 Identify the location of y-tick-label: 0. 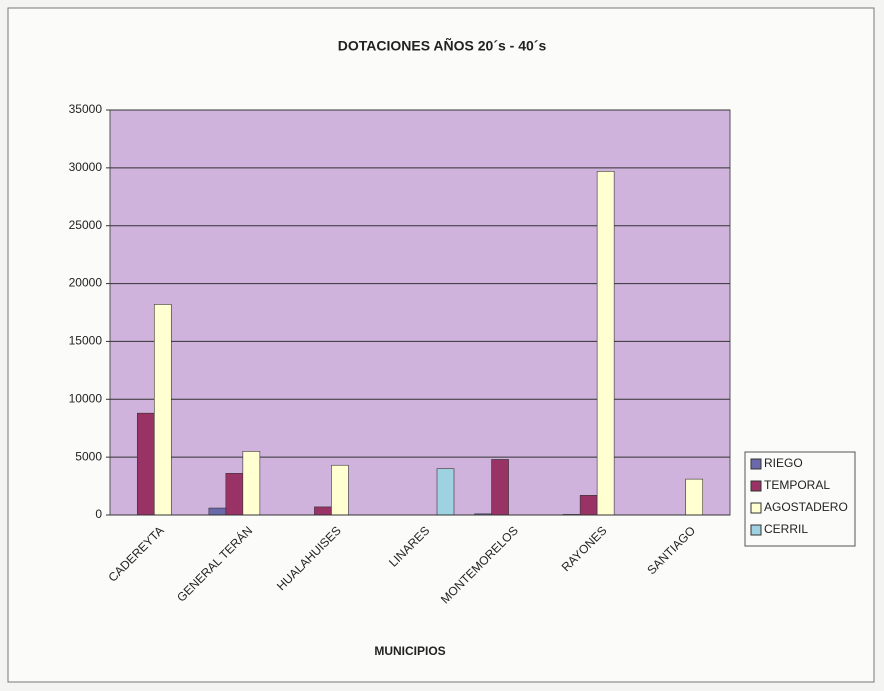
(98, 514).